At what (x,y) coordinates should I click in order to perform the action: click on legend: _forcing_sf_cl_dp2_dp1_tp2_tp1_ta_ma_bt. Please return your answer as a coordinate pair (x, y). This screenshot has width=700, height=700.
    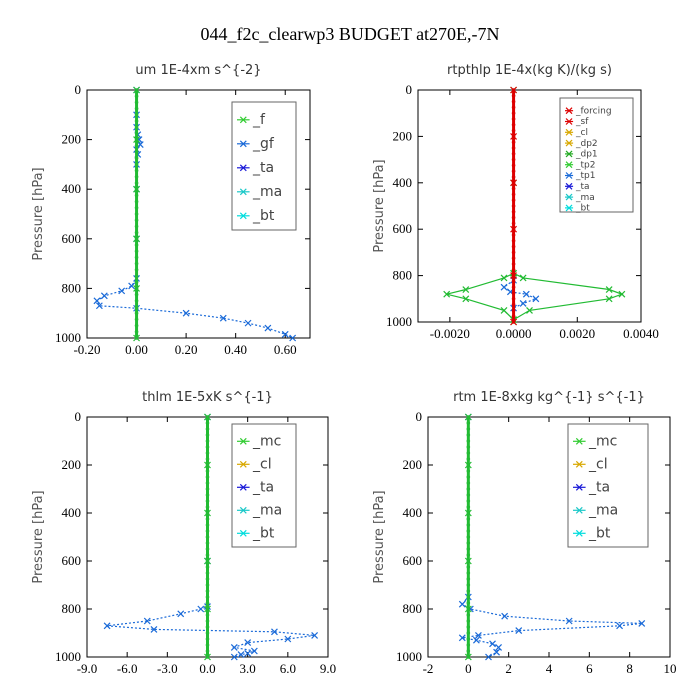
    Looking at the image, I should click on (596, 155).